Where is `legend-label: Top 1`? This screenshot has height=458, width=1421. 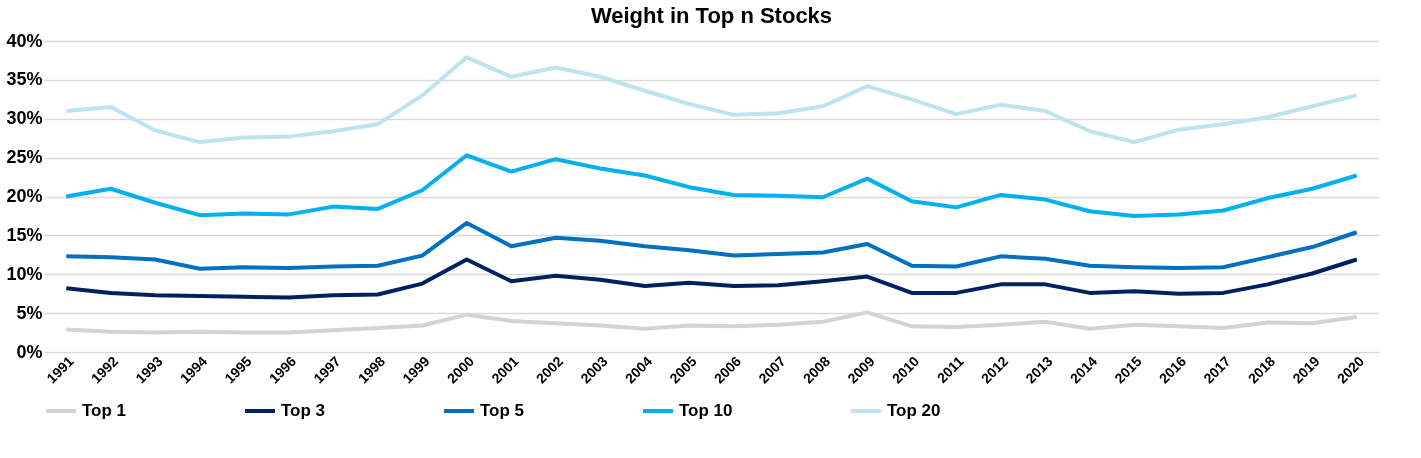 legend-label: Top 1 is located at coordinates (104, 410).